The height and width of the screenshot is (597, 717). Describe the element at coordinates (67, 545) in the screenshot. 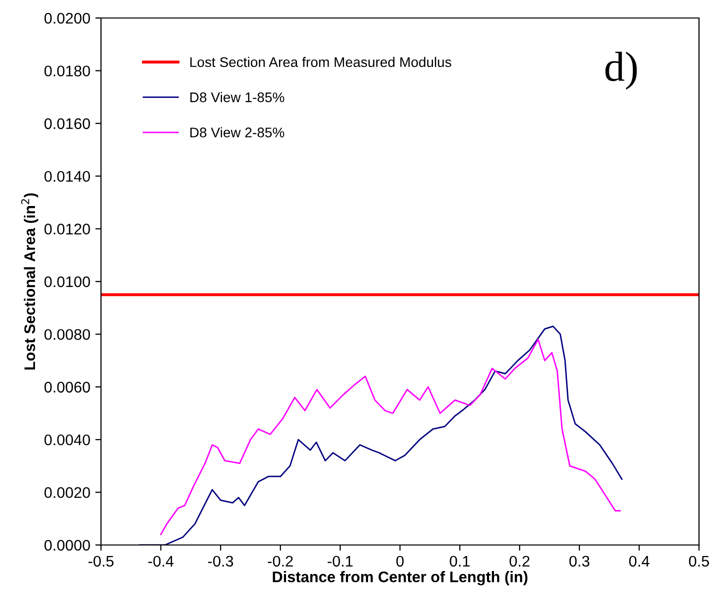

I see `y-tick-label: 0.0000` at that location.